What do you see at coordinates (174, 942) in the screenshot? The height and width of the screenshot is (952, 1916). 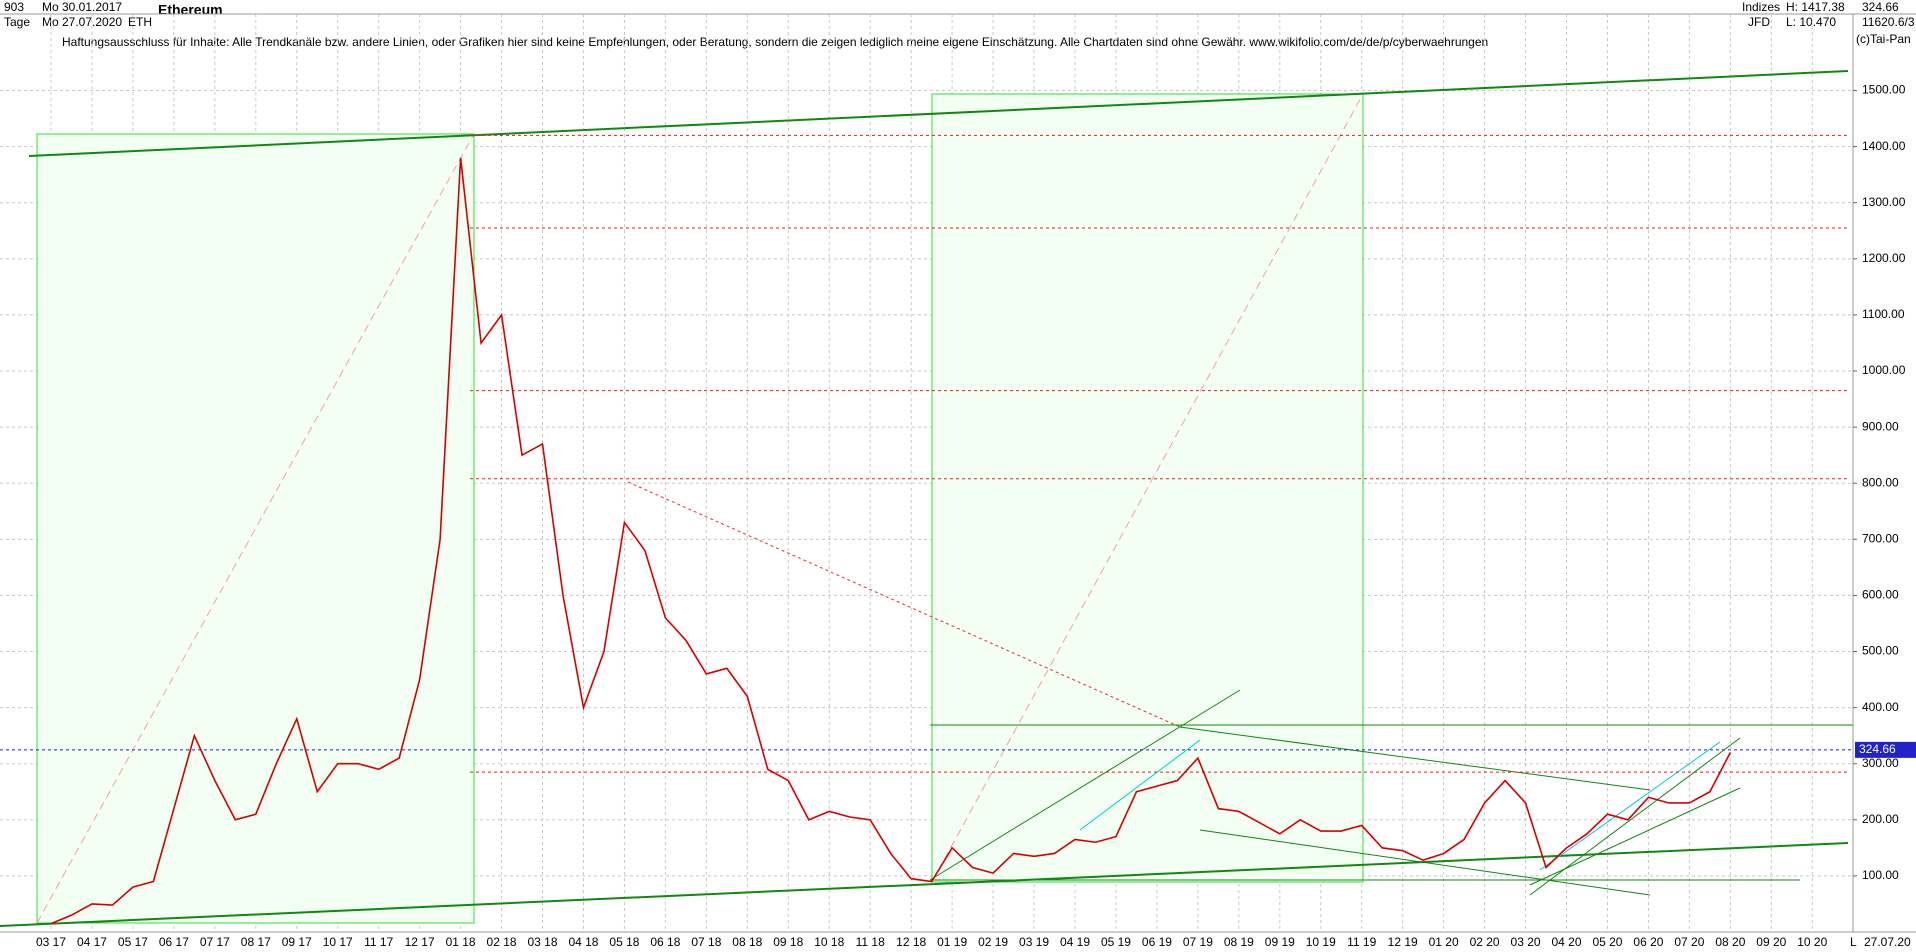 I see `x-tick-label: 06 17` at bounding box center [174, 942].